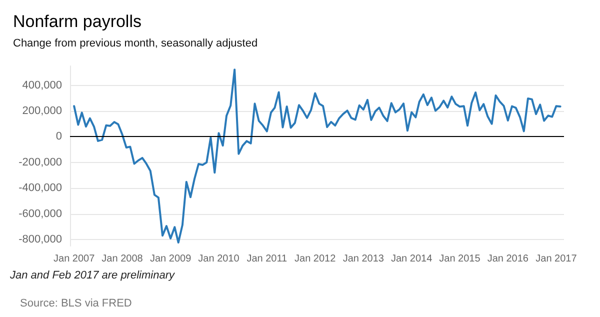 The width and height of the screenshot is (600, 317). What do you see at coordinates (77, 21) in the screenshot?
I see `chart-title: Nonfarm payrolls` at bounding box center [77, 21].